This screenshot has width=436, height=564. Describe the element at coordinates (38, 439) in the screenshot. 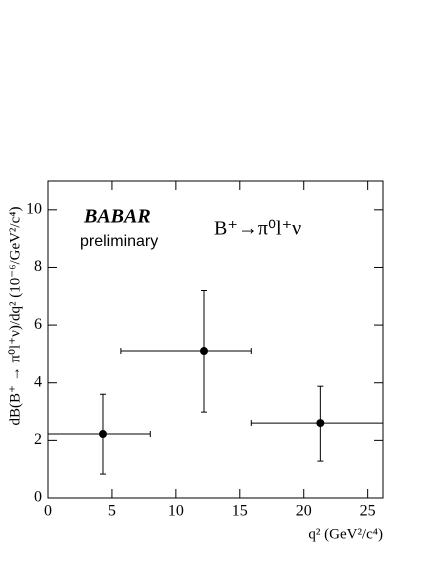

I see `y-tick-label: 2` at that location.